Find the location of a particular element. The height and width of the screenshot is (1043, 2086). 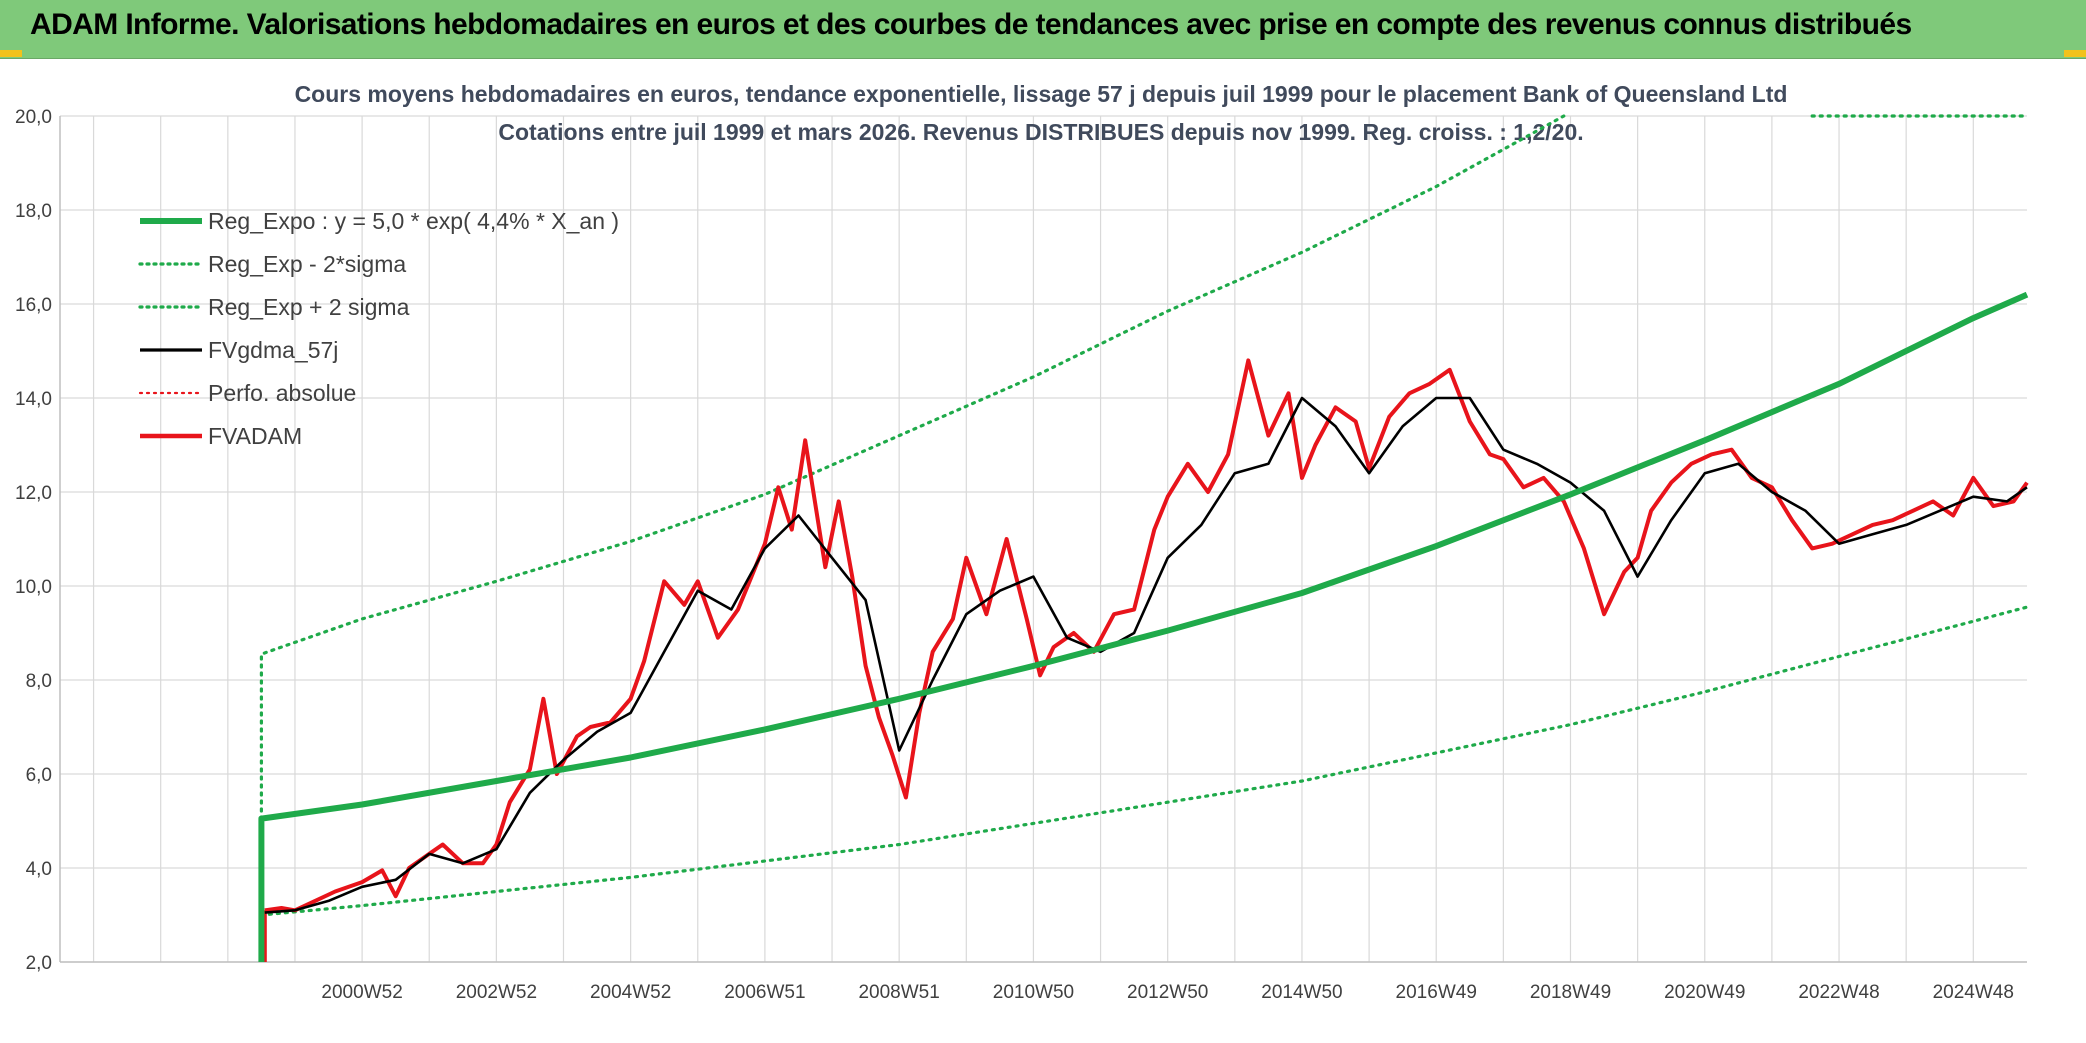

x-tick-label: 2016W49 is located at coordinates (1436, 992).